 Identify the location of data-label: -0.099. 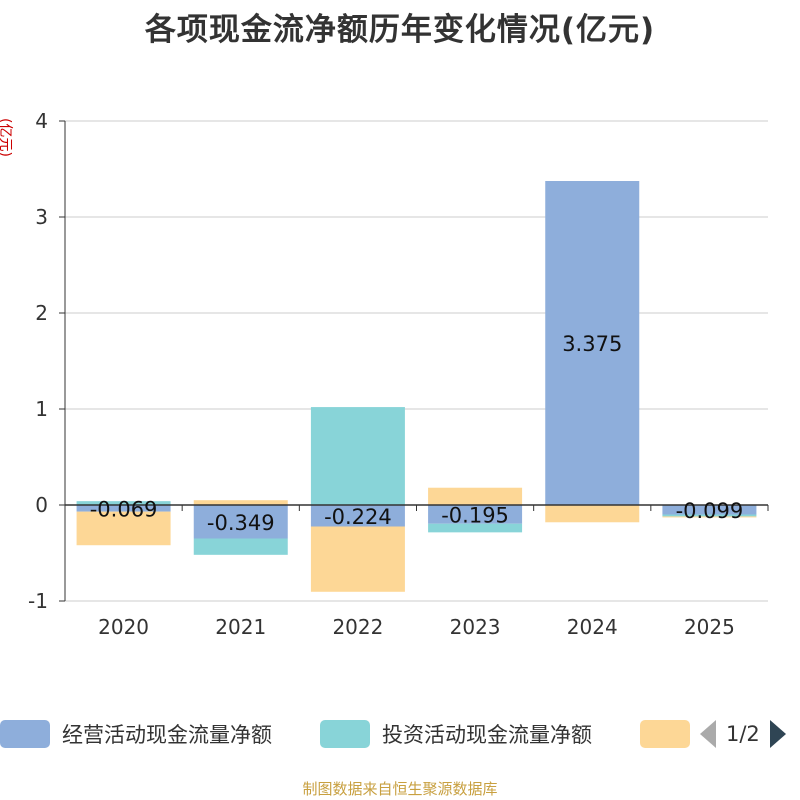
(710, 511).